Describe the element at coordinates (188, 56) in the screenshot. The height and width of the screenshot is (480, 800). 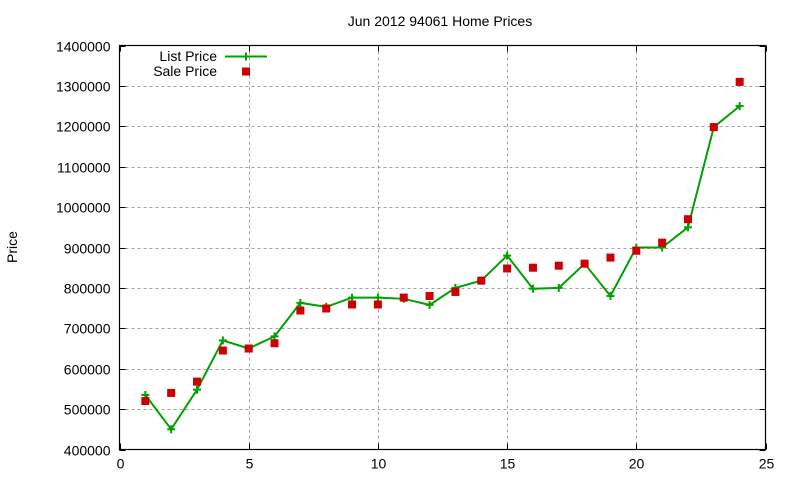
I see `legend-label-list-price: List Price` at that location.